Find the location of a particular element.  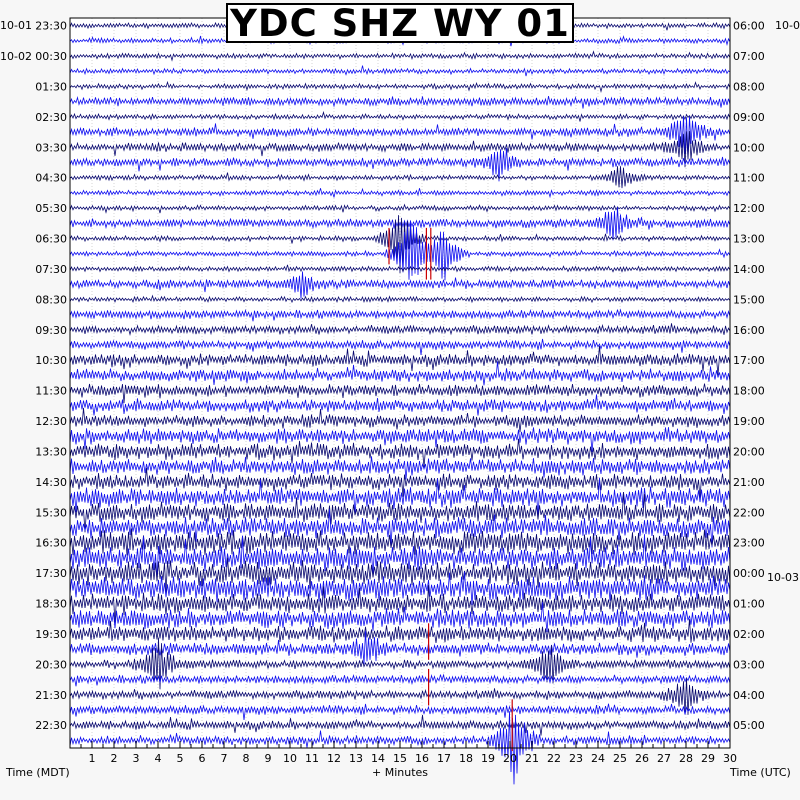

chart-title: YDC SHZ WY 01 is located at coordinates (400, 23).